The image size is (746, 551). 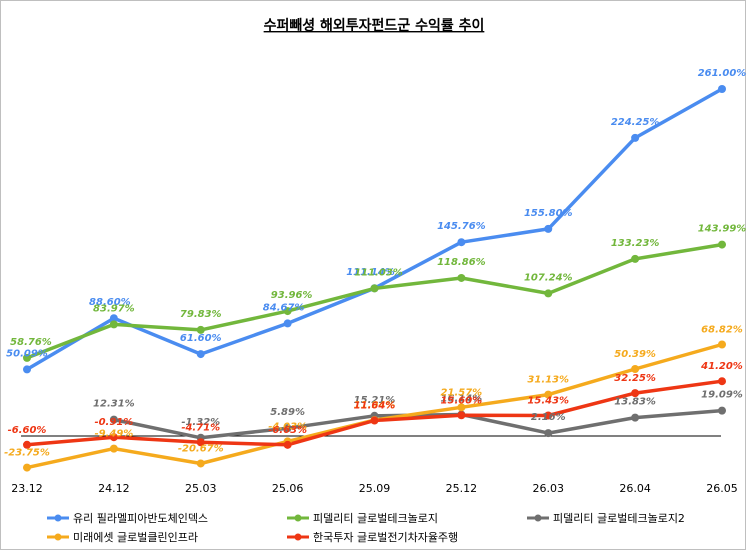 I want to click on legend-entry-1: 피델리티 글로벌테크놀로지, so click(x=375, y=518).